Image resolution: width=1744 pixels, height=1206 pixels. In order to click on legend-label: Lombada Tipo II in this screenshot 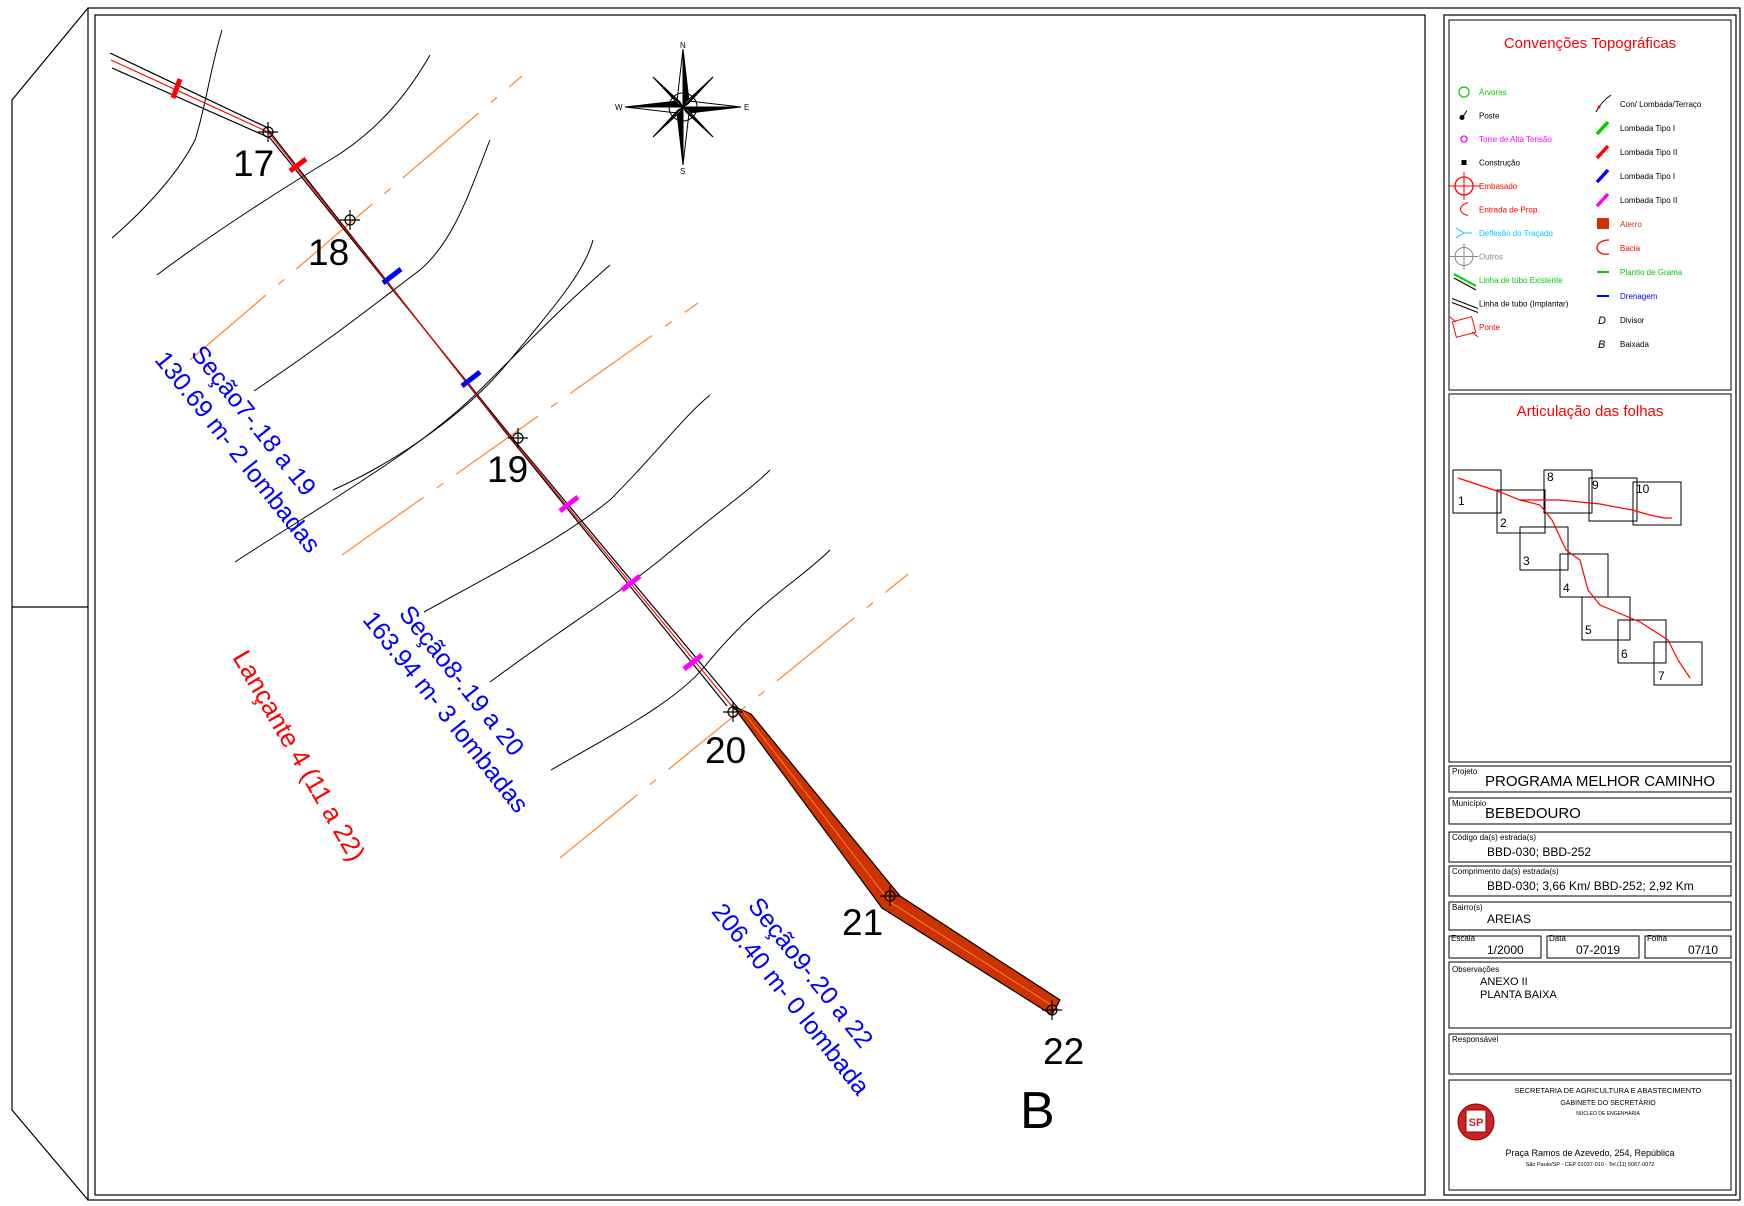, I will do `click(1648, 200)`.